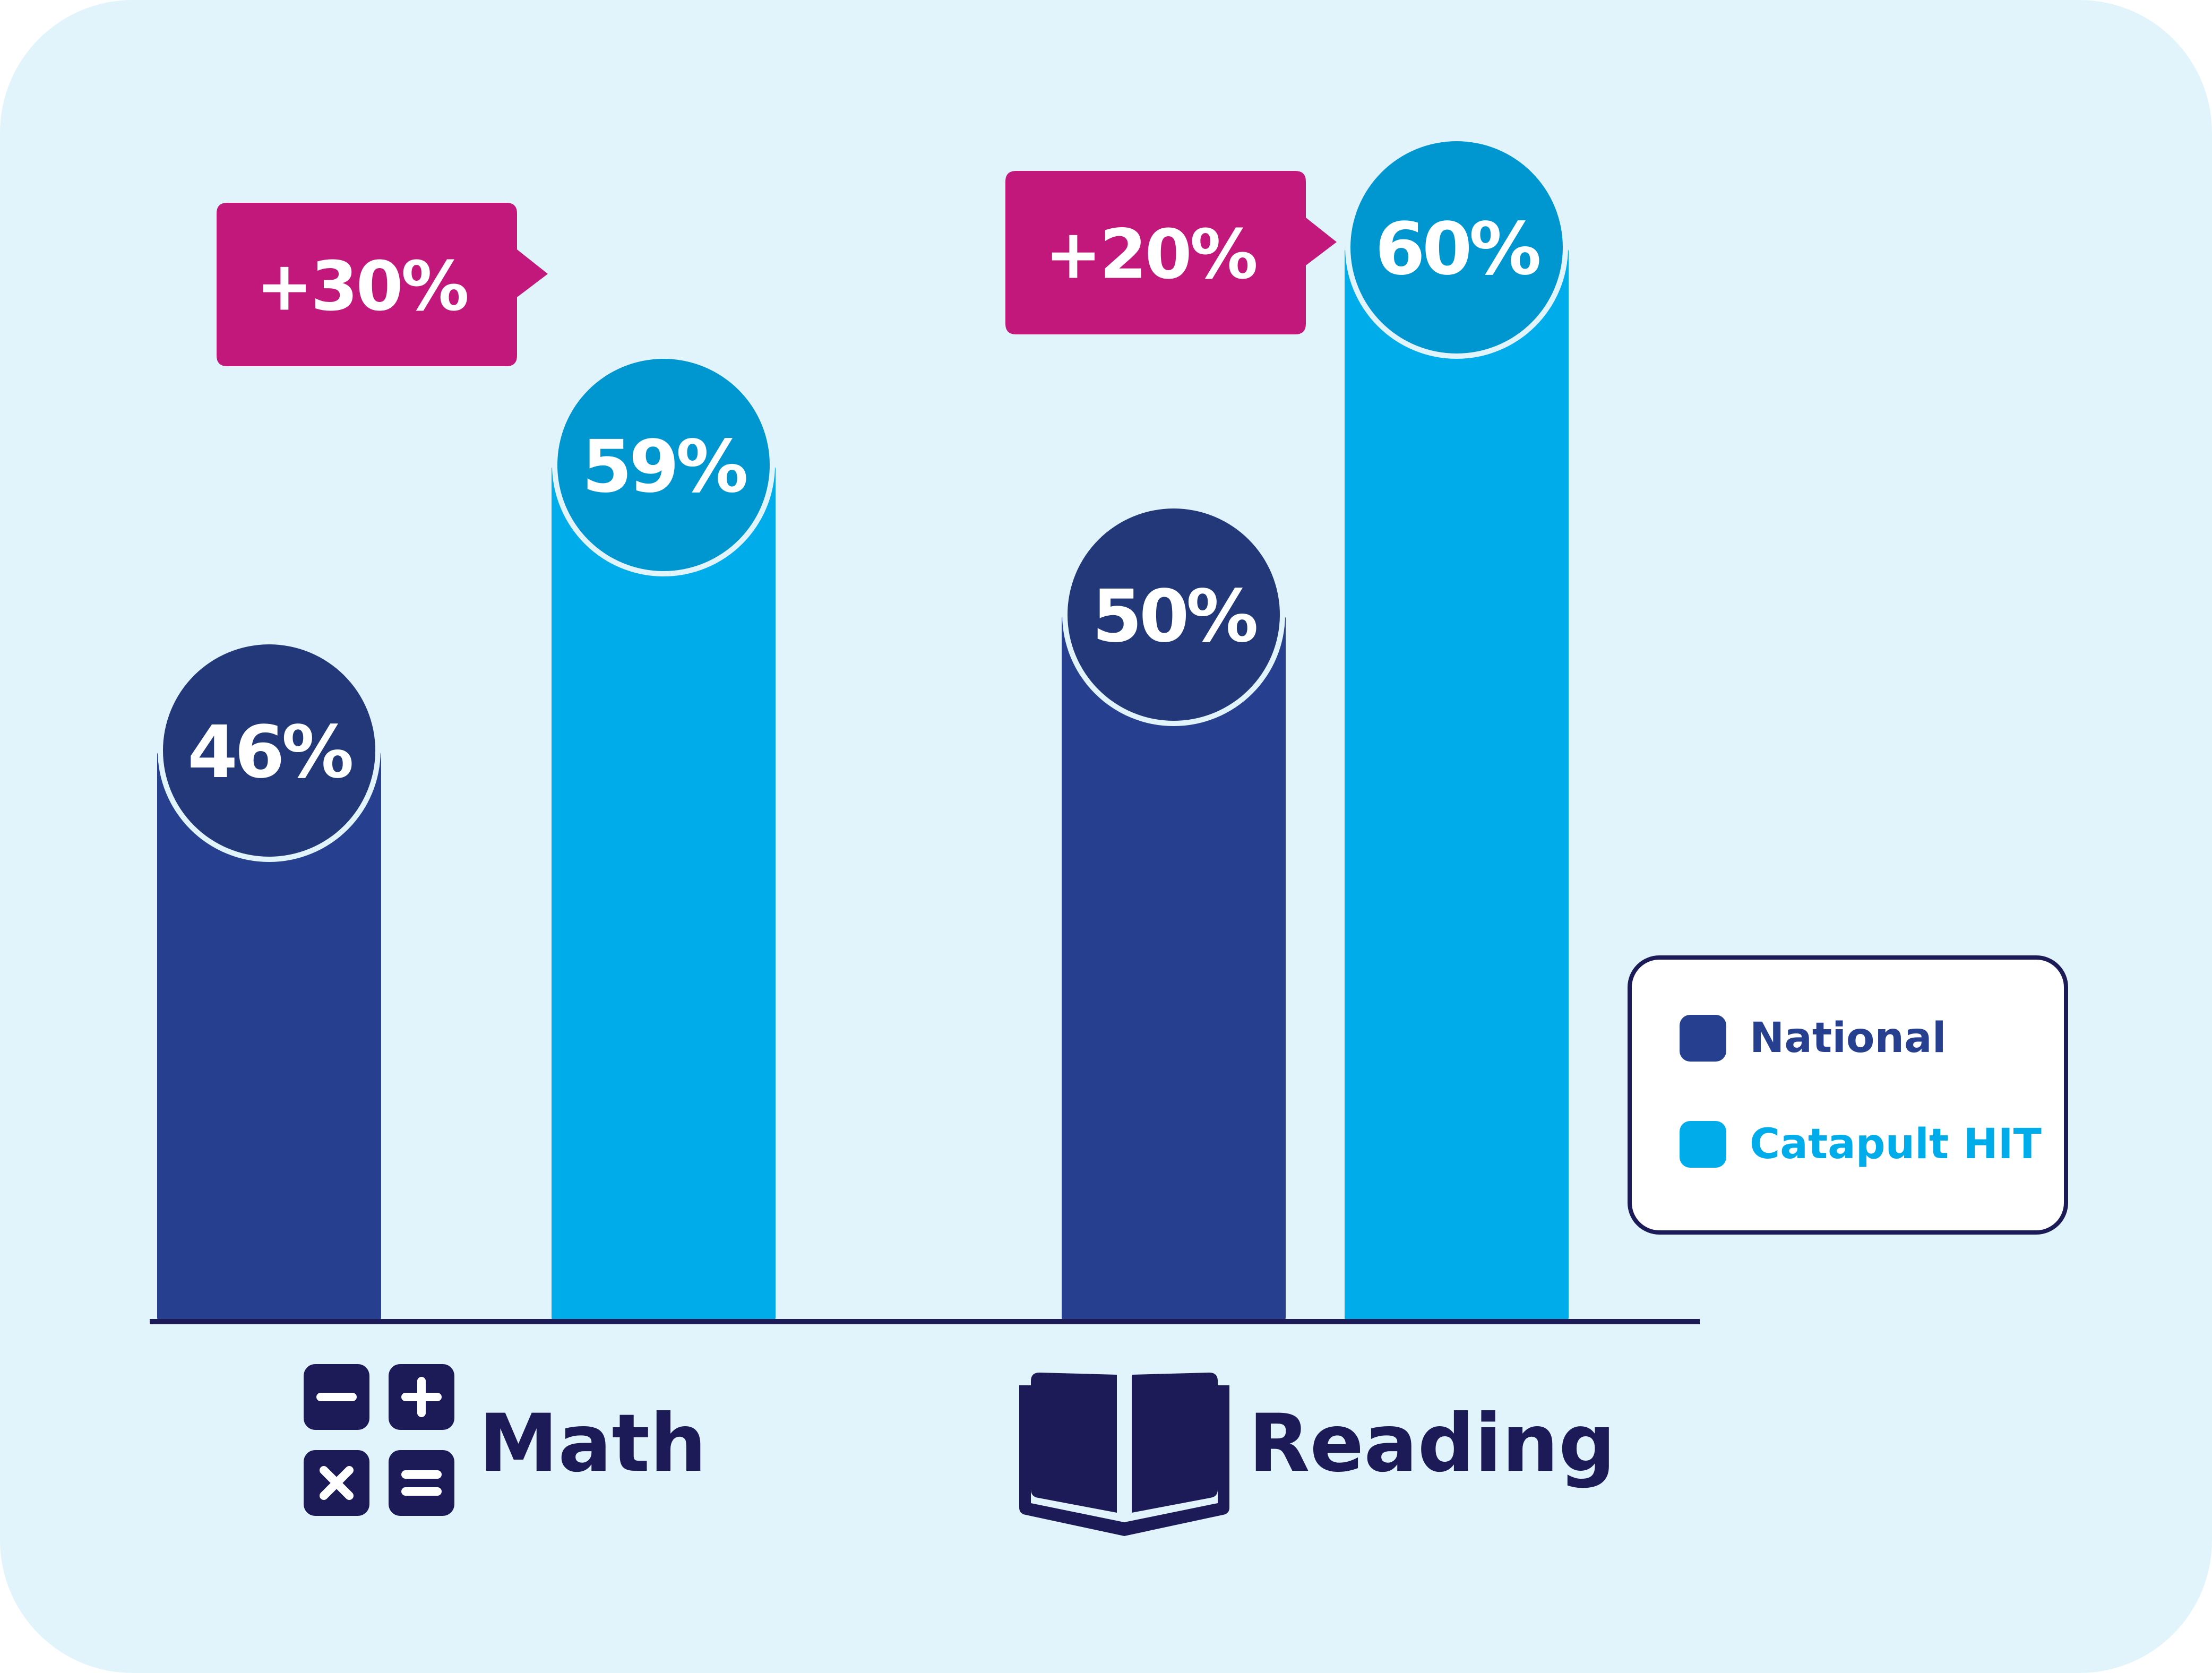  I want to click on data-label-catapult-hit-math: 59%, so click(664, 467).